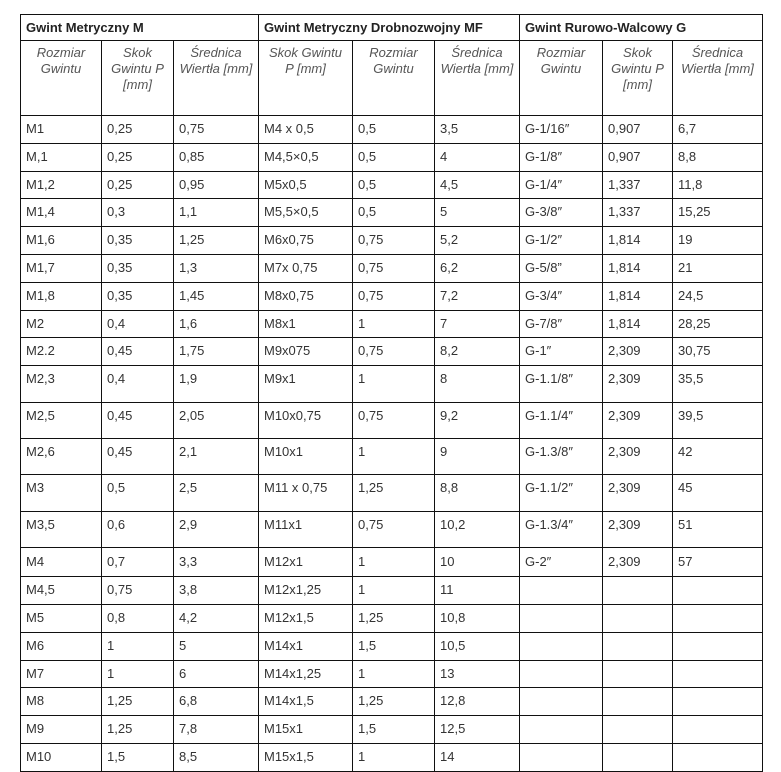 This screenshot has height=772, width=781. Describe the element at coordinates (717, 456) in the screenshot. I see `table-cell: 42` at that location.